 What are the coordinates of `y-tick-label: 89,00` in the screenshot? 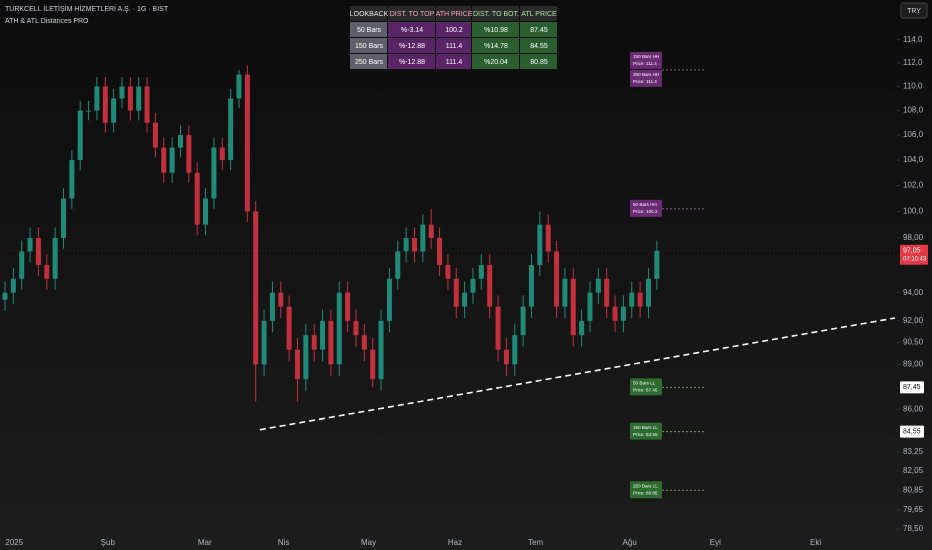 It's located at (913, 363).